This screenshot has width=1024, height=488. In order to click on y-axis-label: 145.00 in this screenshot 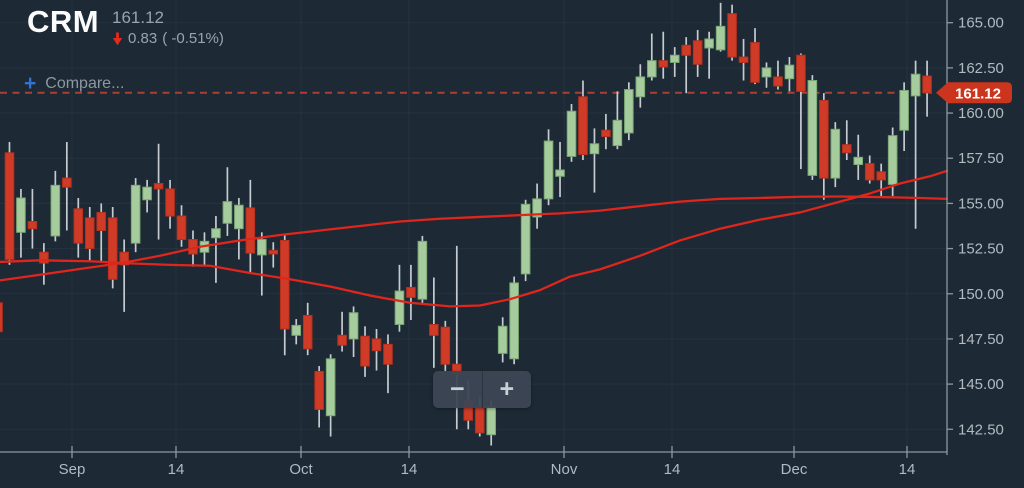, I will do `click(981, 384)`.